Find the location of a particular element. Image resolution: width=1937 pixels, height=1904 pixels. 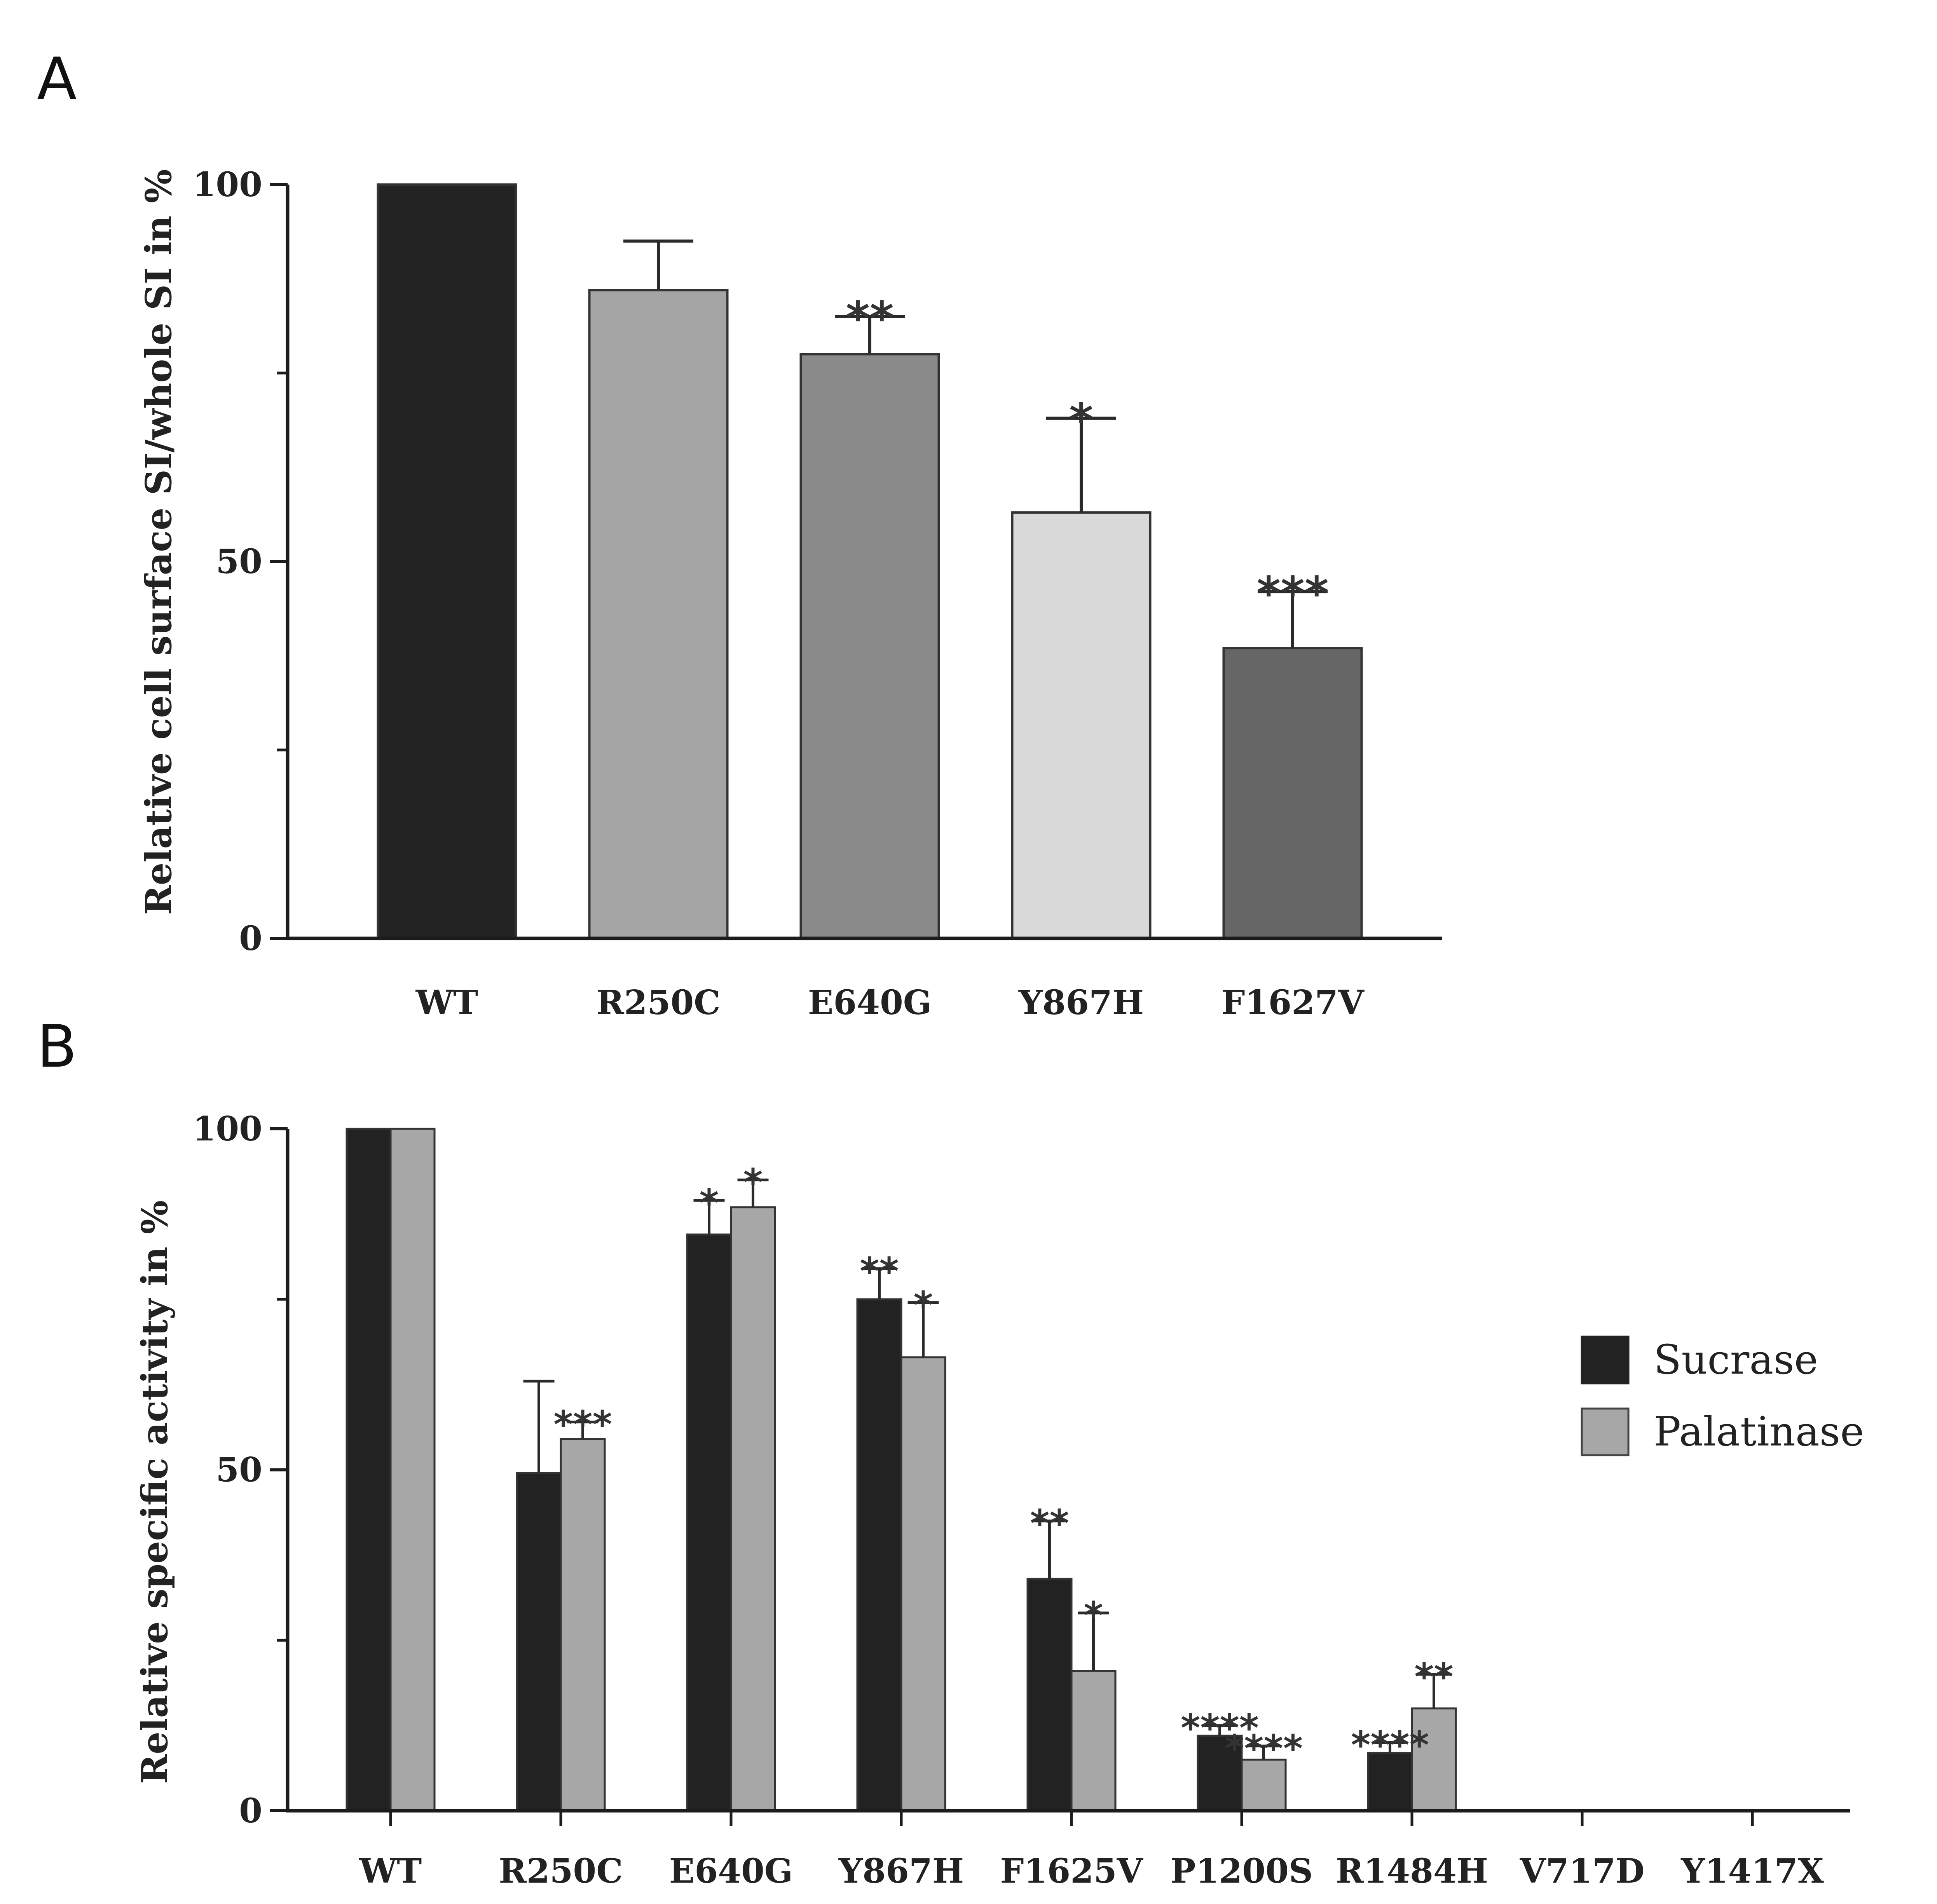

panel-a-x-label-e640g: E640G is located at coordinates (870, 1003).